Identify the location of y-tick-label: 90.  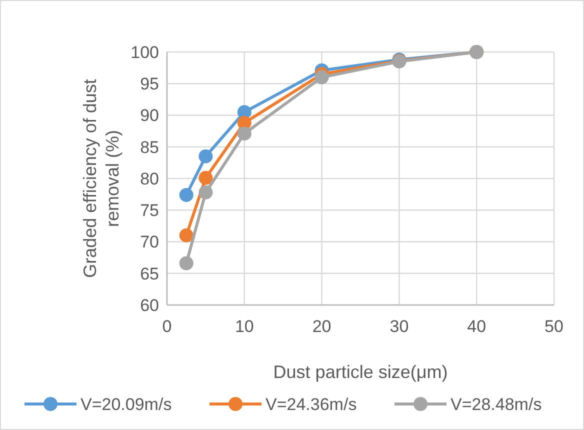
(149, 116).